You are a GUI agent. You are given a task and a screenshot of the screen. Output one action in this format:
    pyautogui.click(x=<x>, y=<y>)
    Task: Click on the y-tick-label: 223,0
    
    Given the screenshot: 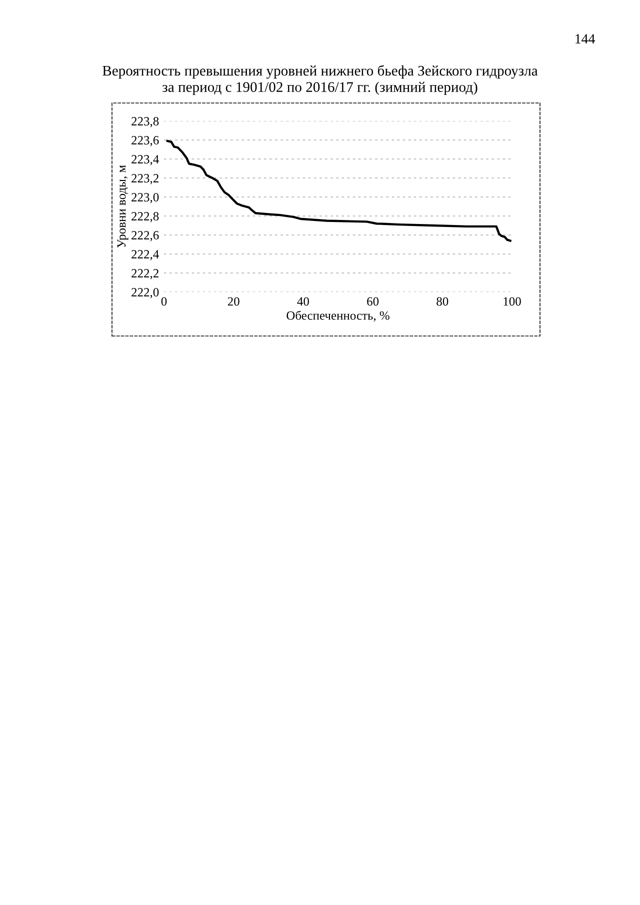 What is the action you would take?
    pyautogui.click(x=145, y=198)
    